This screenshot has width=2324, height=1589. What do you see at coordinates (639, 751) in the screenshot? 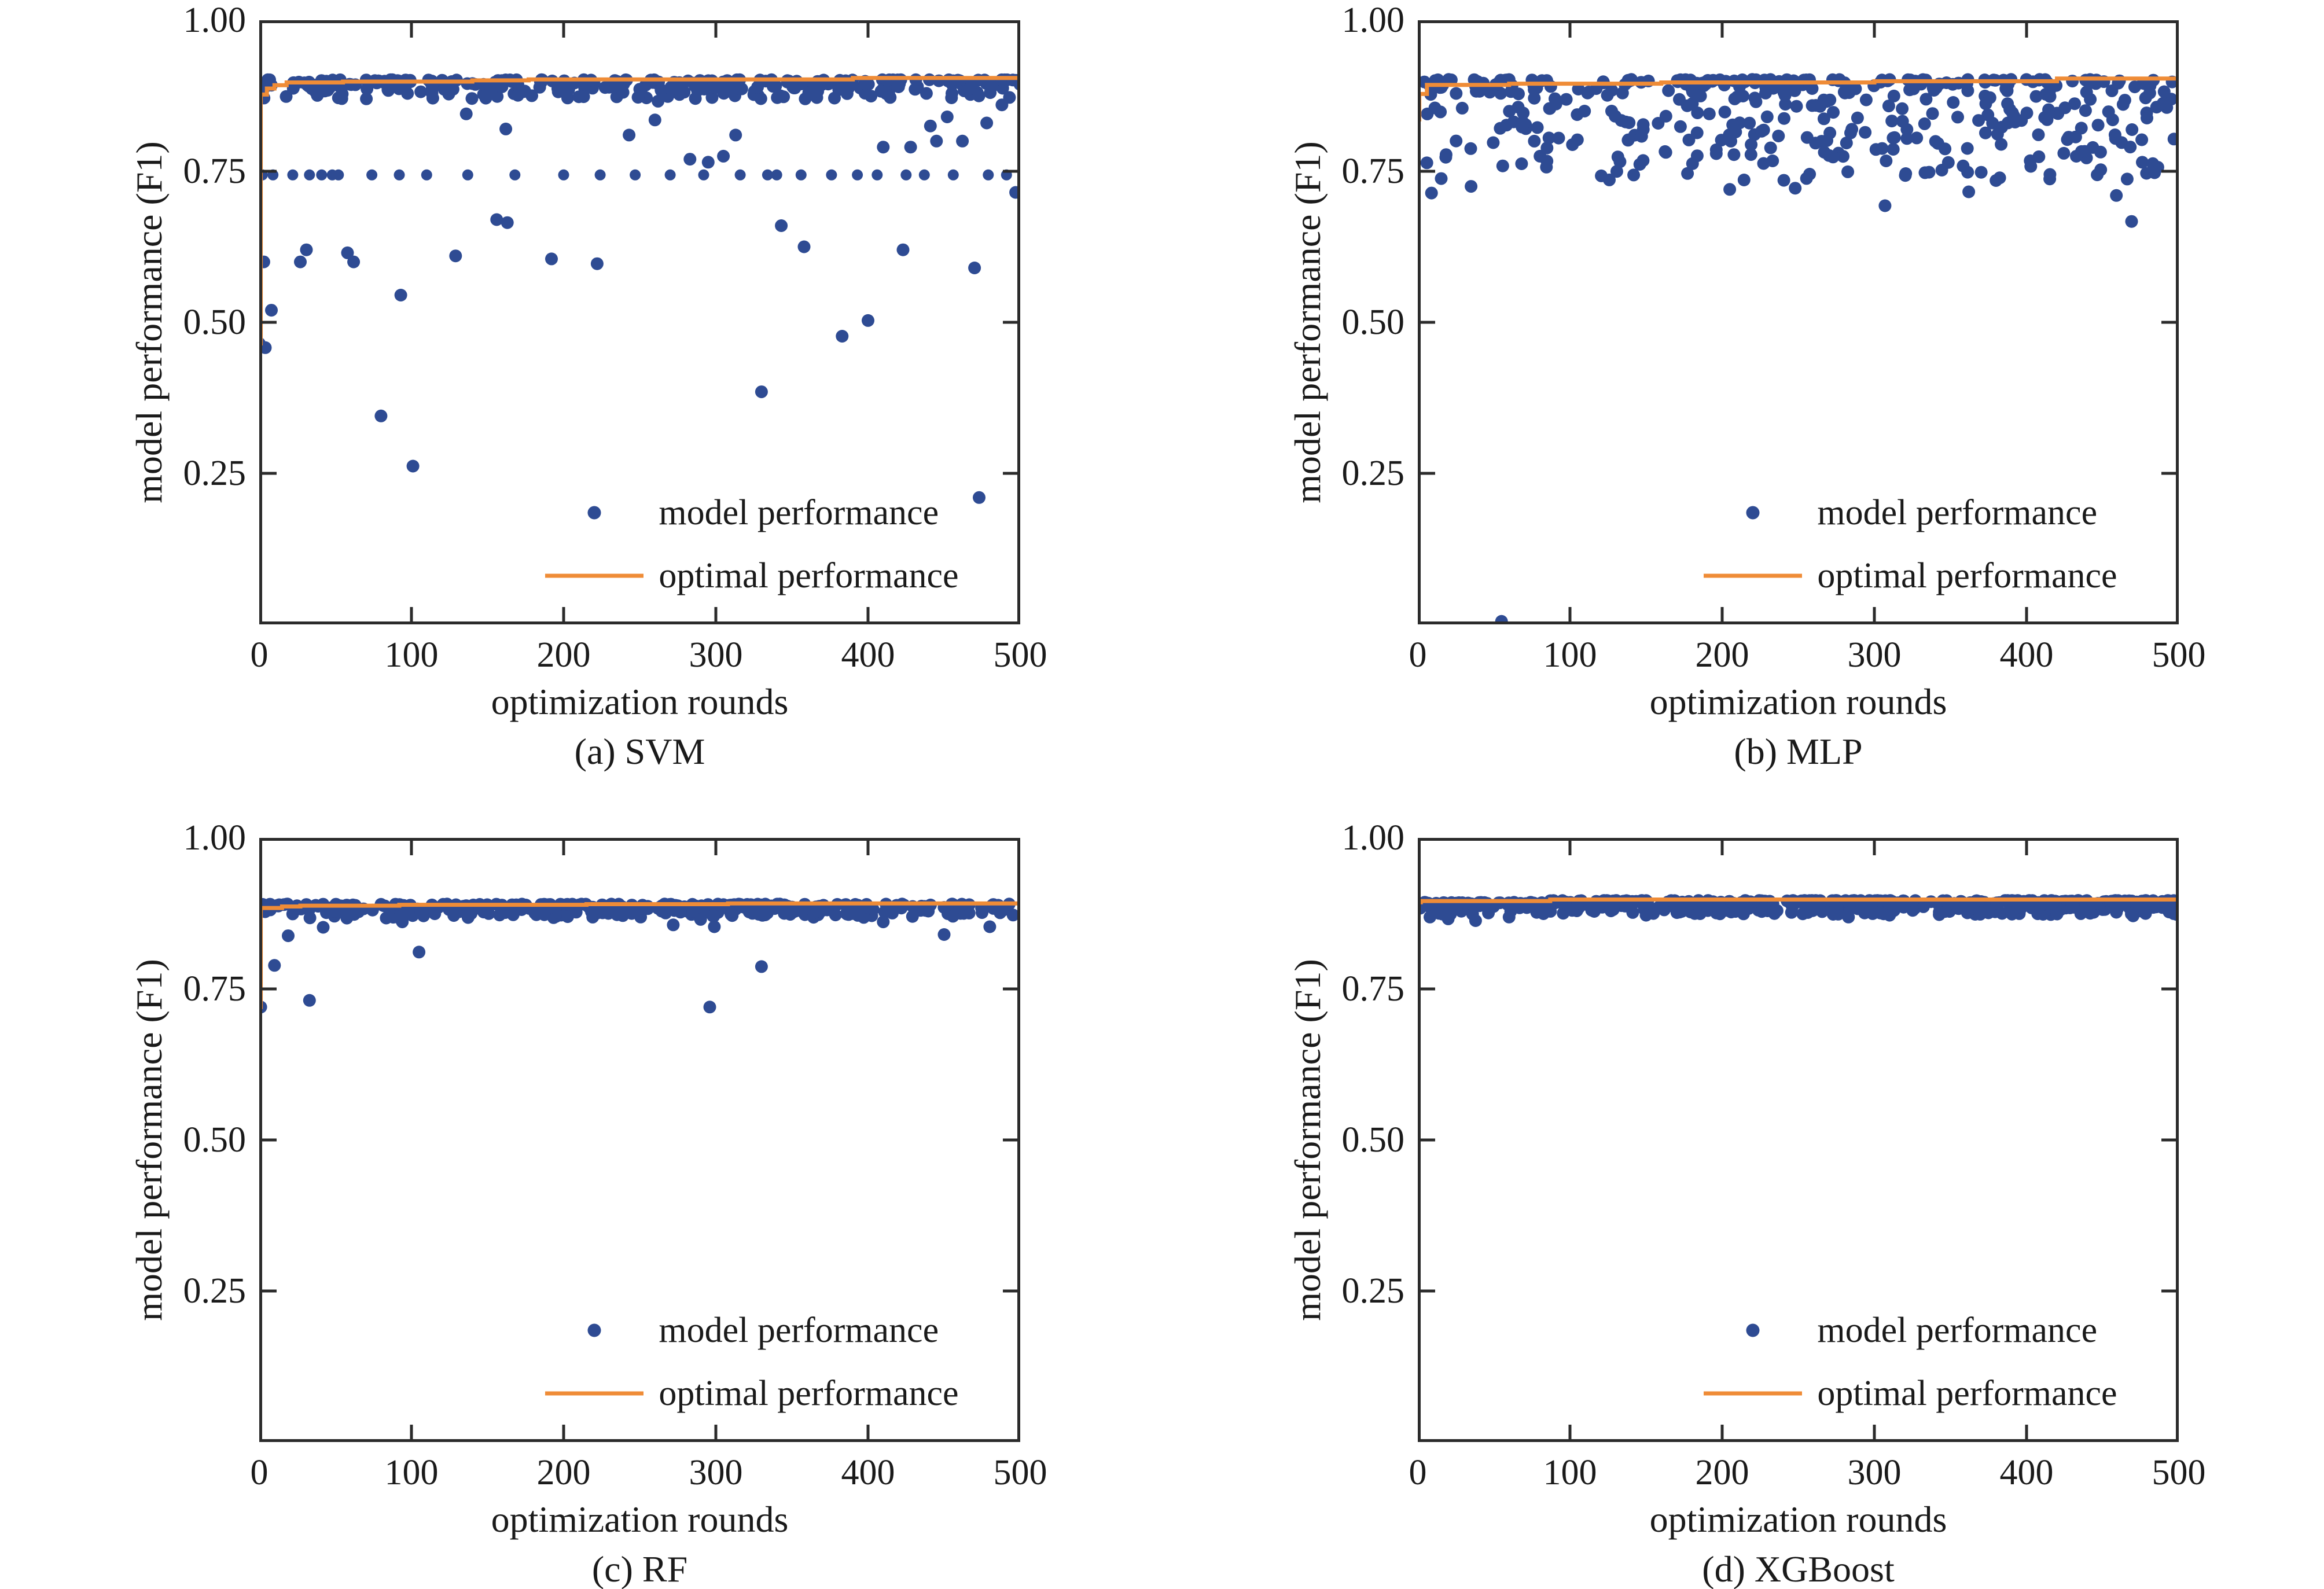
I see `panel-caption: (a) SVM` at bounding box center [639, 751].